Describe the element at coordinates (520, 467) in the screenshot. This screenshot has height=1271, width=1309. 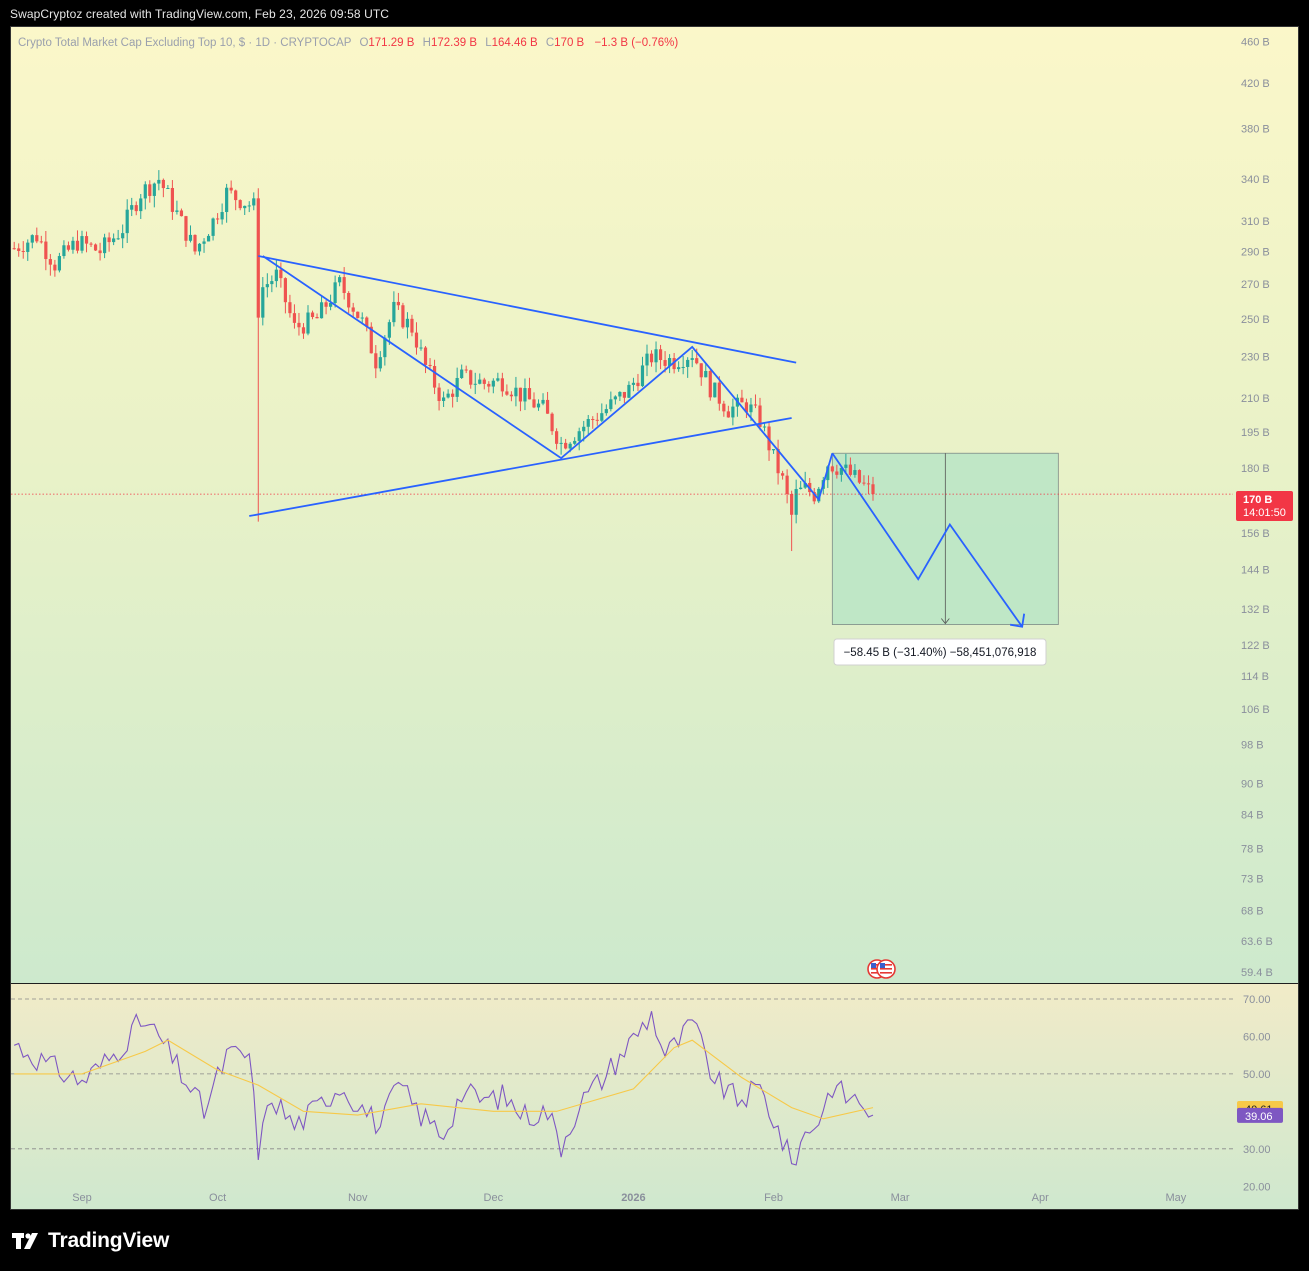
I see `triangle-lower-trendline` at that location.